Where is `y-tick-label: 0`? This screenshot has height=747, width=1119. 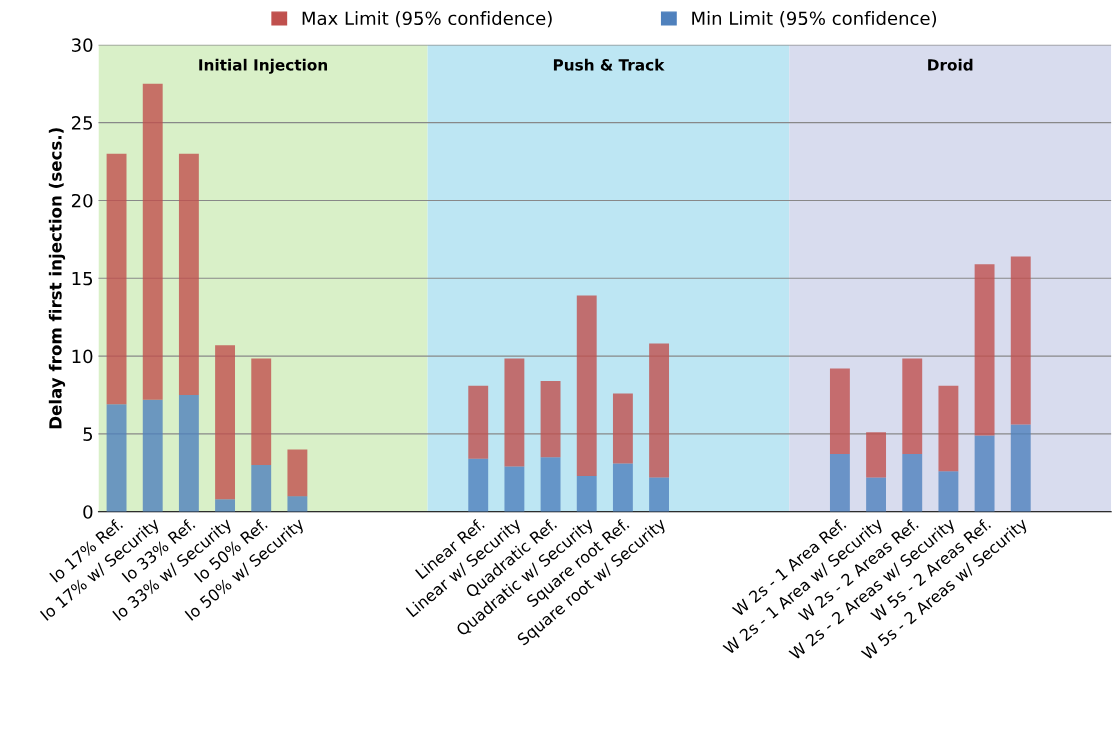
y-tick-label: 0 is located at coordinates (88, 512).